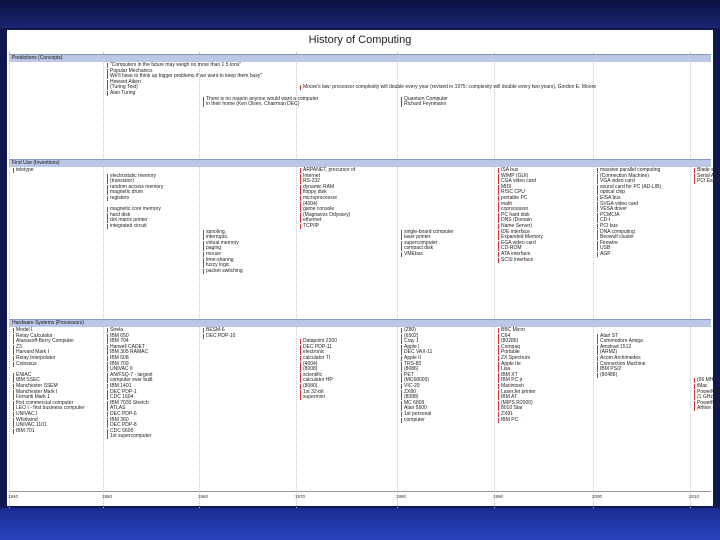 The width and height of the screenshot is (720, 540). I want to click on timeline-event: SCSI interface, so click(515, 260).